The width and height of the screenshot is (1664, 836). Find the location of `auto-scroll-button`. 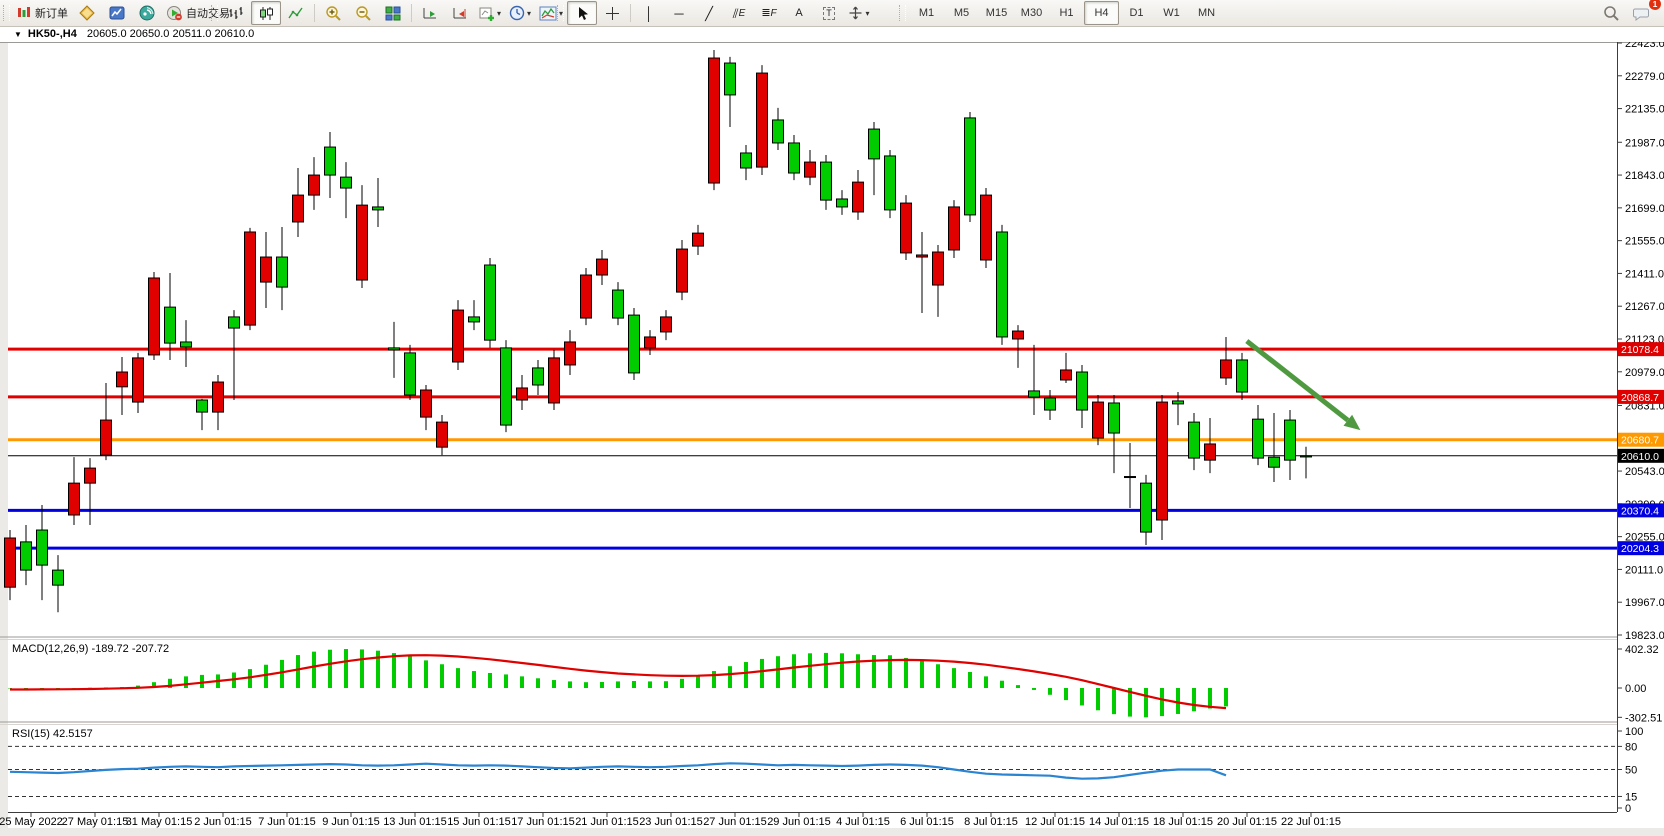

auto-scroll-button is located at coordinates (430, 13).